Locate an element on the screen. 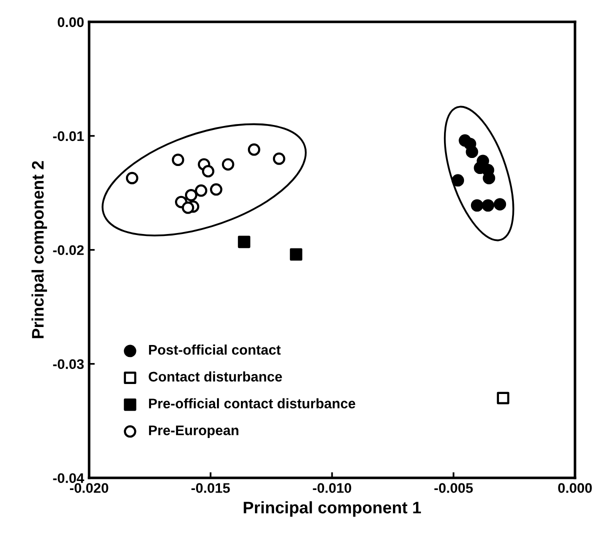  y-axis-title: Principal component 2 is located at coordinates (39, 249).